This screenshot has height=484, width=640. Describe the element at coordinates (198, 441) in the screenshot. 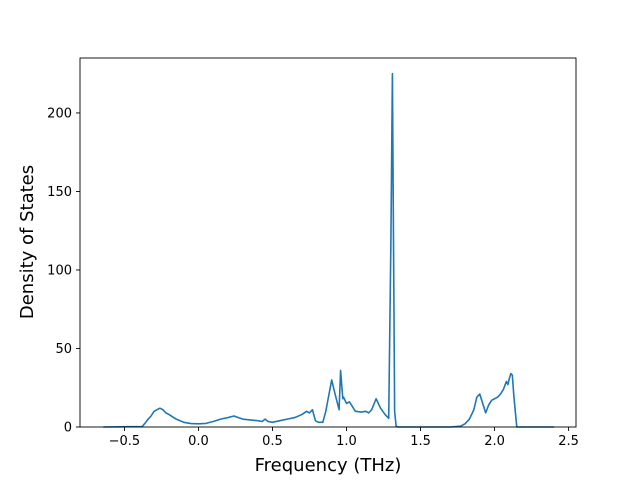

I see `x-tick-label: 0.0` at that location.